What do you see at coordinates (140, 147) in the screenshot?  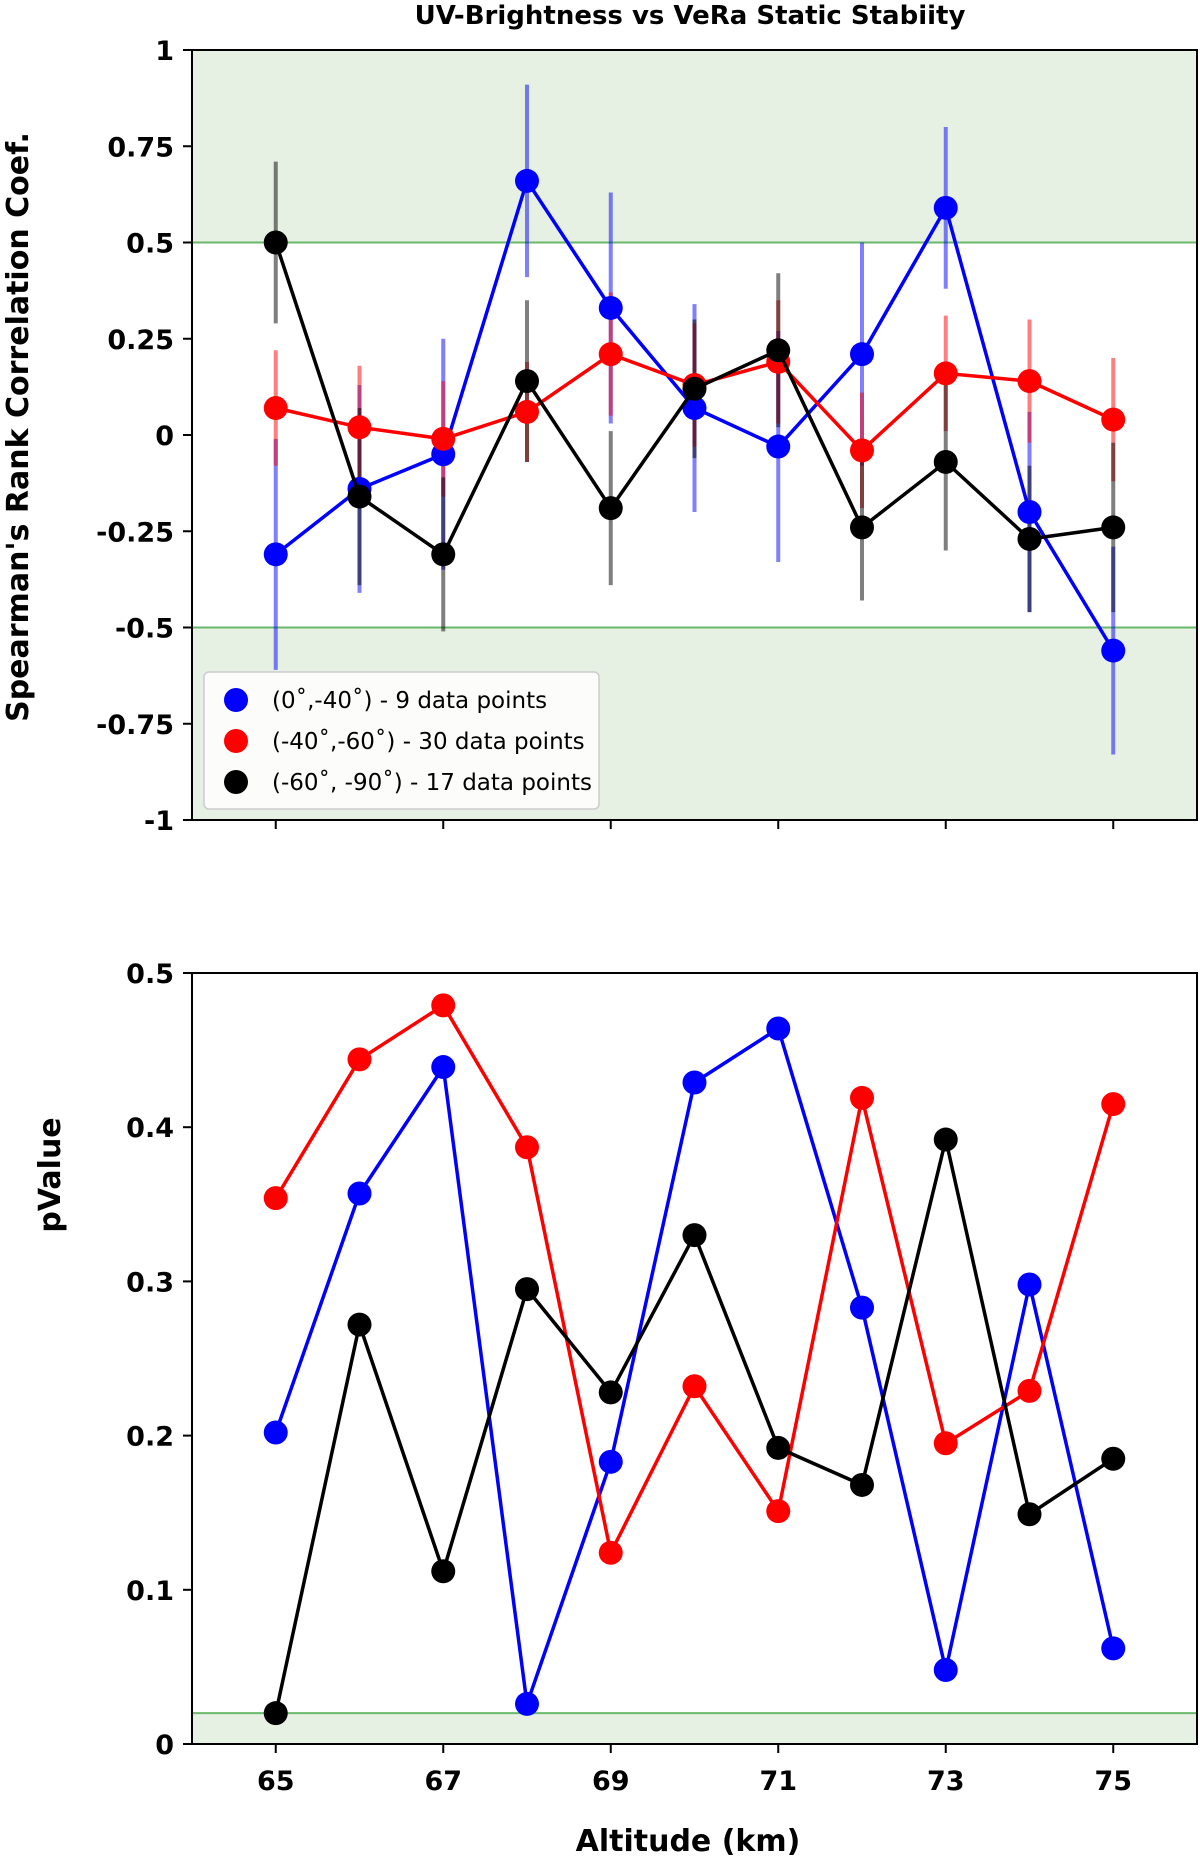 I see `y-tick-label: 0.75` at bounding box center [140, 147].